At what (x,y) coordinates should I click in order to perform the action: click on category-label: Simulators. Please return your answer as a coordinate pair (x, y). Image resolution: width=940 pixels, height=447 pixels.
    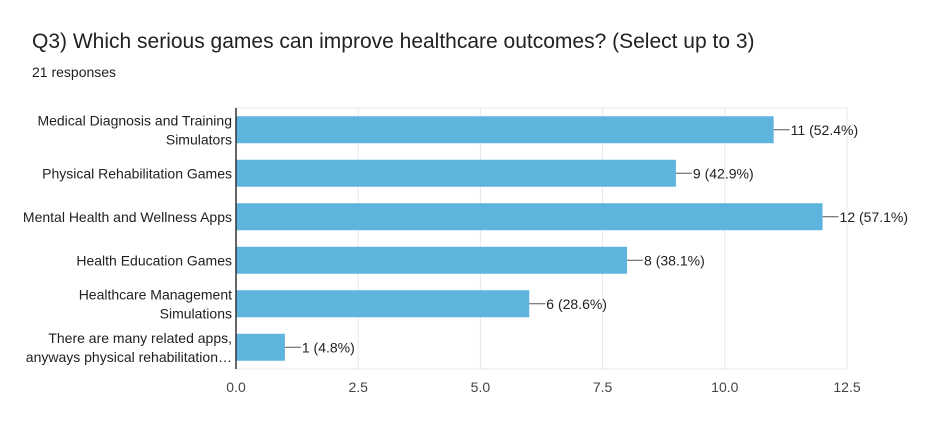
    Looking at the image, I should click on (199, 139).